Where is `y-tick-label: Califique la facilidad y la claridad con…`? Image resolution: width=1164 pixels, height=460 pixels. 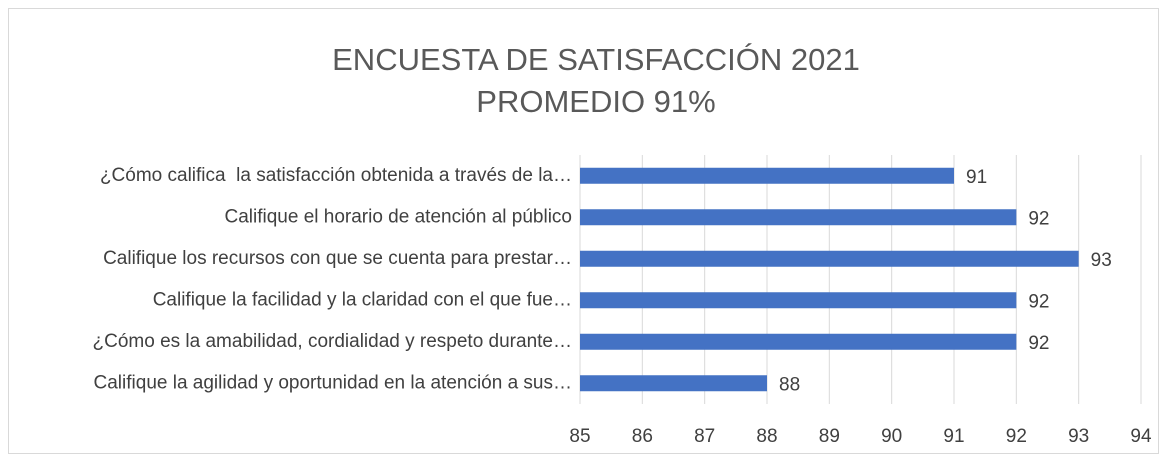
y-tick-label: Califique la facilidad y la claridad con… is located at coordinates (362, 299).